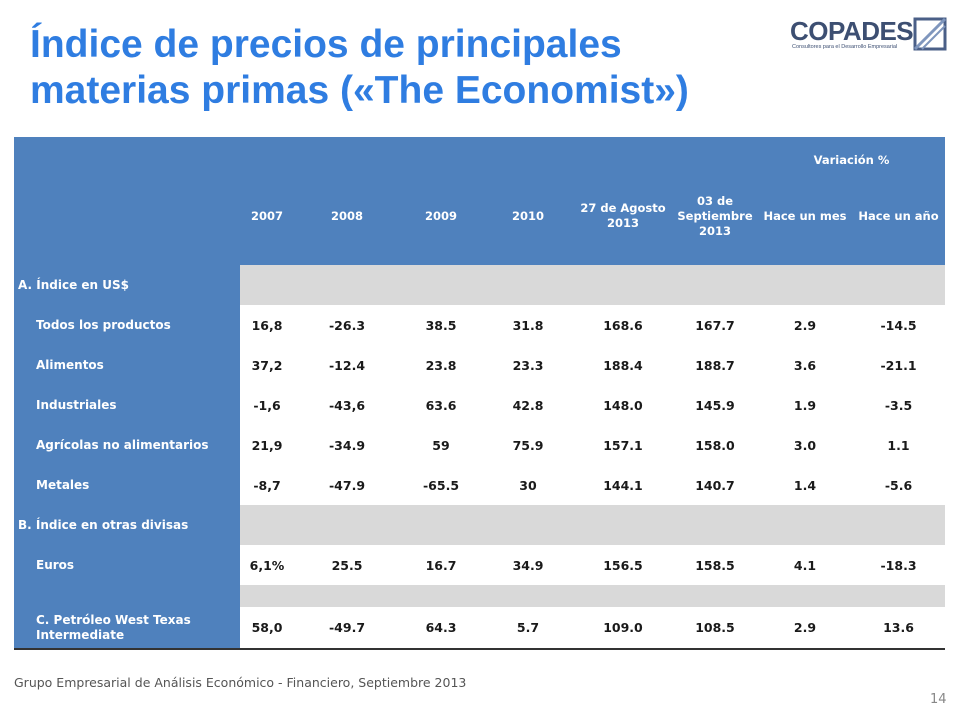  I want to click on value-cell: 156.5, so click(623, 565).